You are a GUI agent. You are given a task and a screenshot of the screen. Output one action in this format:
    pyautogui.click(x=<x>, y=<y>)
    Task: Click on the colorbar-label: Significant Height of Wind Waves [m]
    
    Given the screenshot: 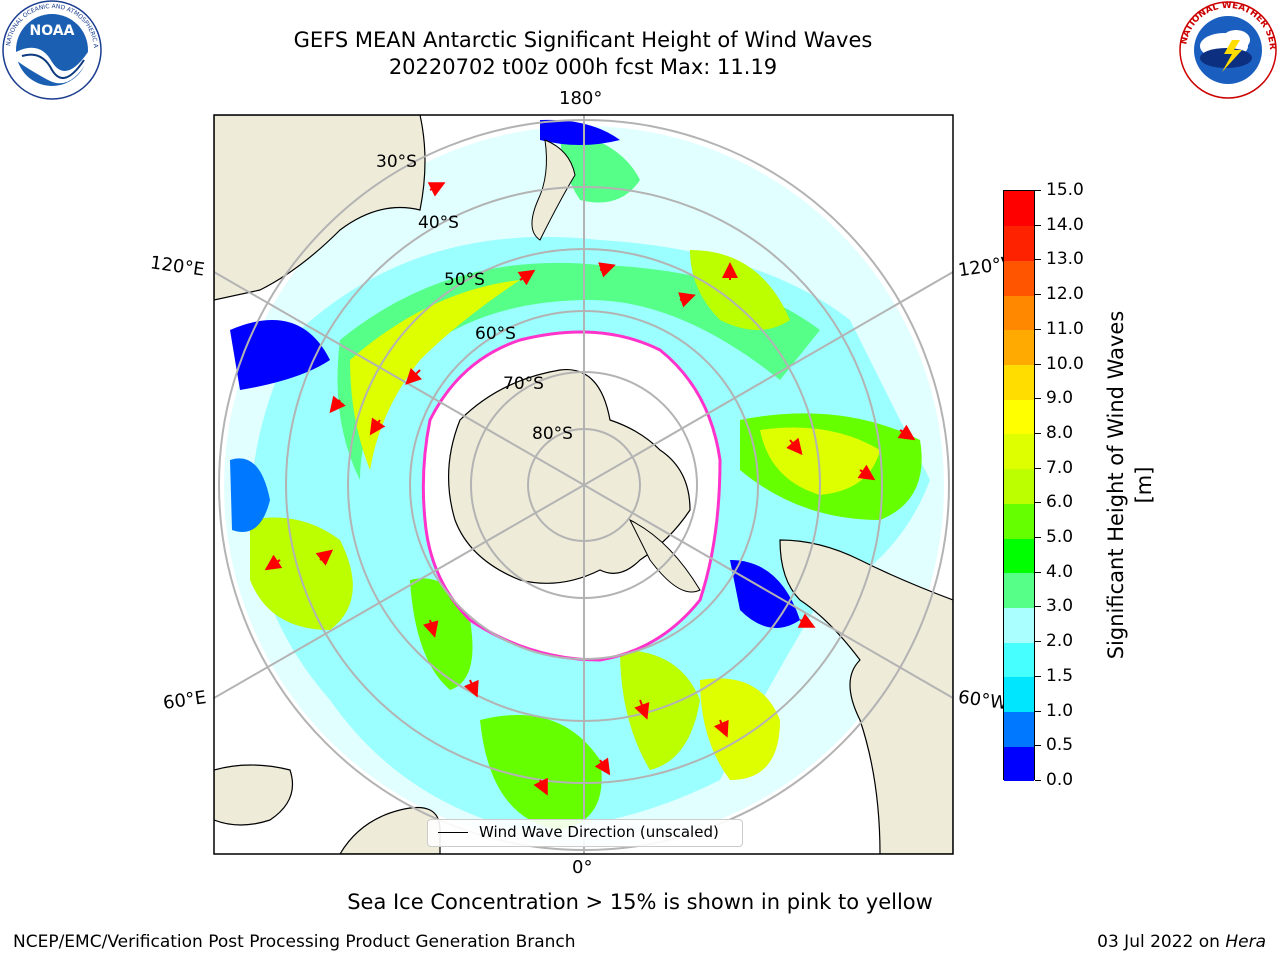 What is the action you would take?
    pyautogui.click(x=1130, y=485)
    